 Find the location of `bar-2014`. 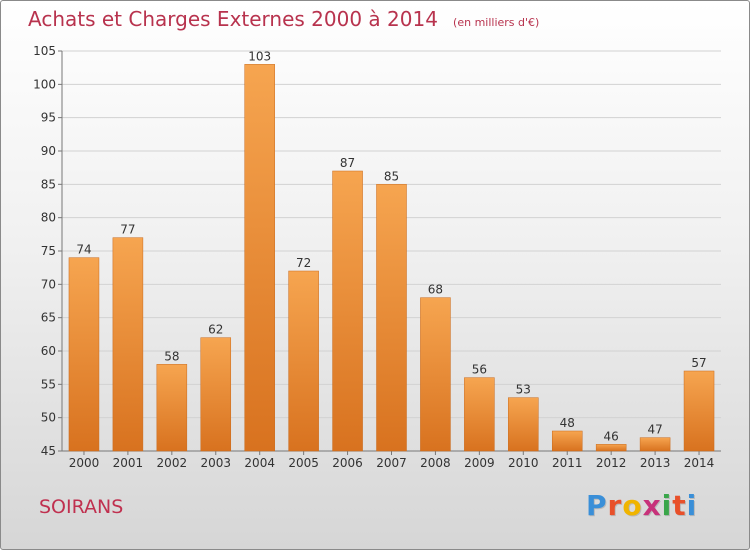

bar-2014 is located at coordinates (699, 411).